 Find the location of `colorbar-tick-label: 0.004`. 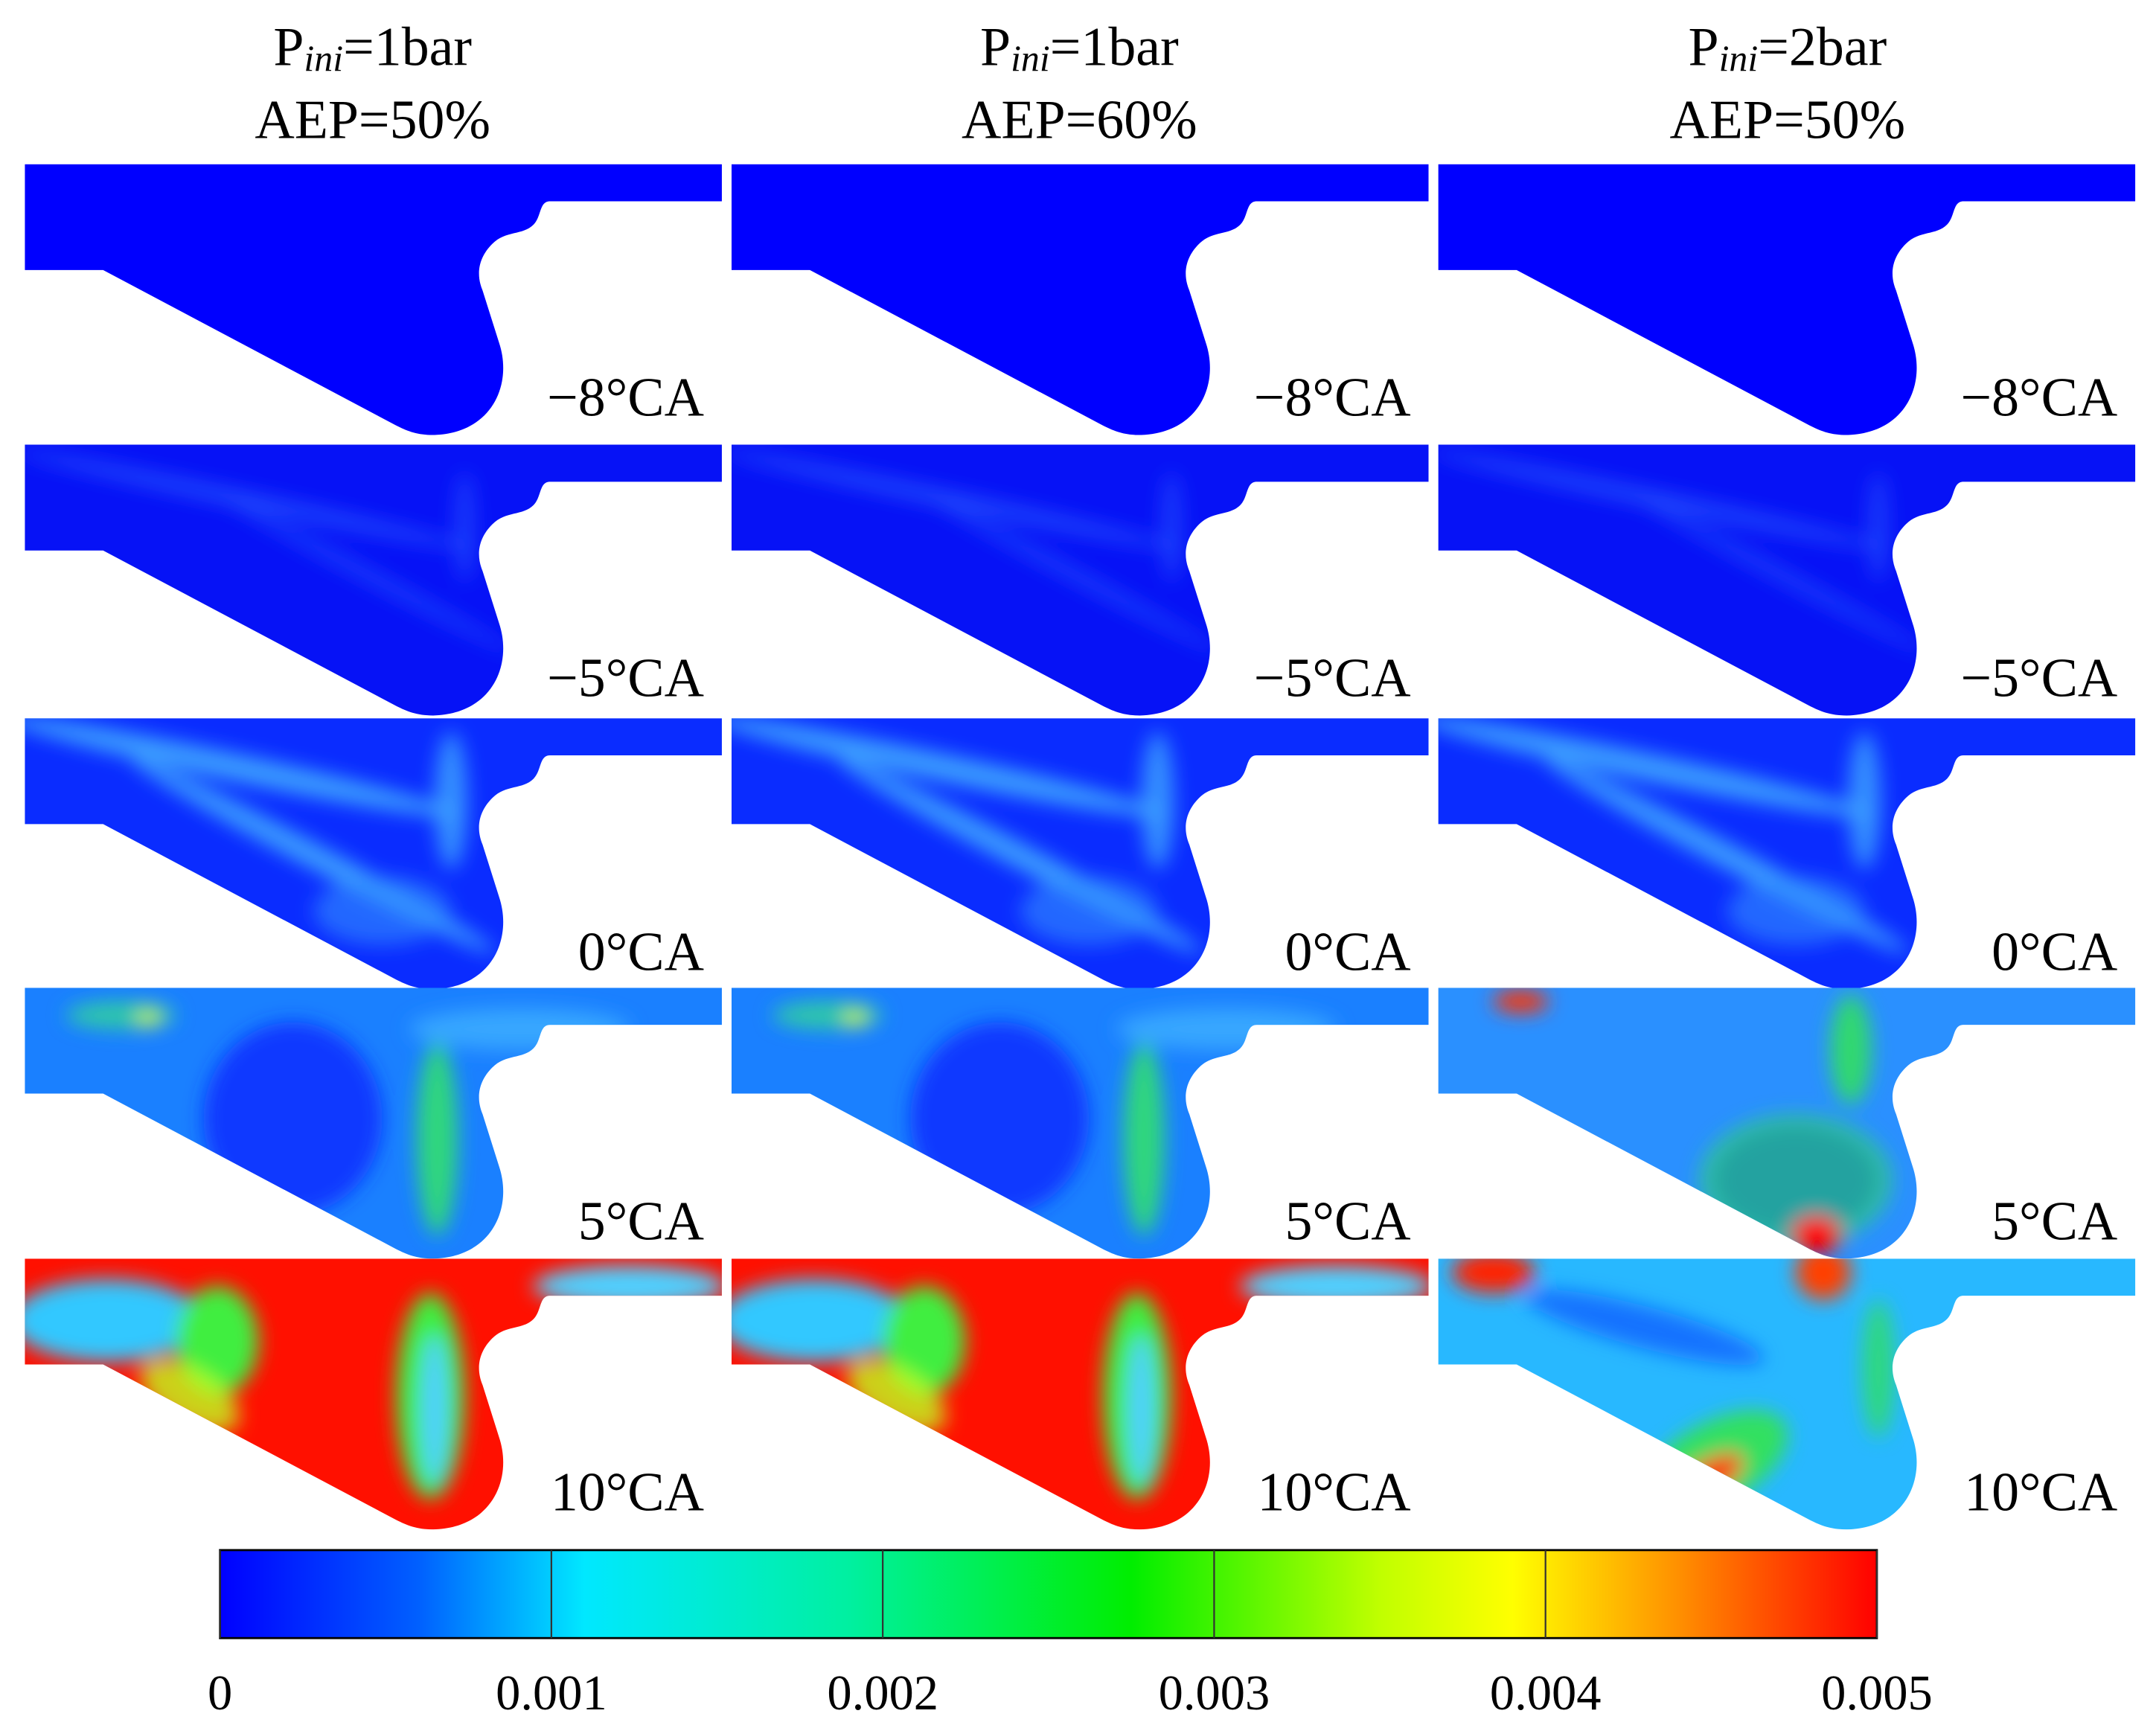

colorbar-tick-label: 0.004 is located at coordinates (1546, 1693).